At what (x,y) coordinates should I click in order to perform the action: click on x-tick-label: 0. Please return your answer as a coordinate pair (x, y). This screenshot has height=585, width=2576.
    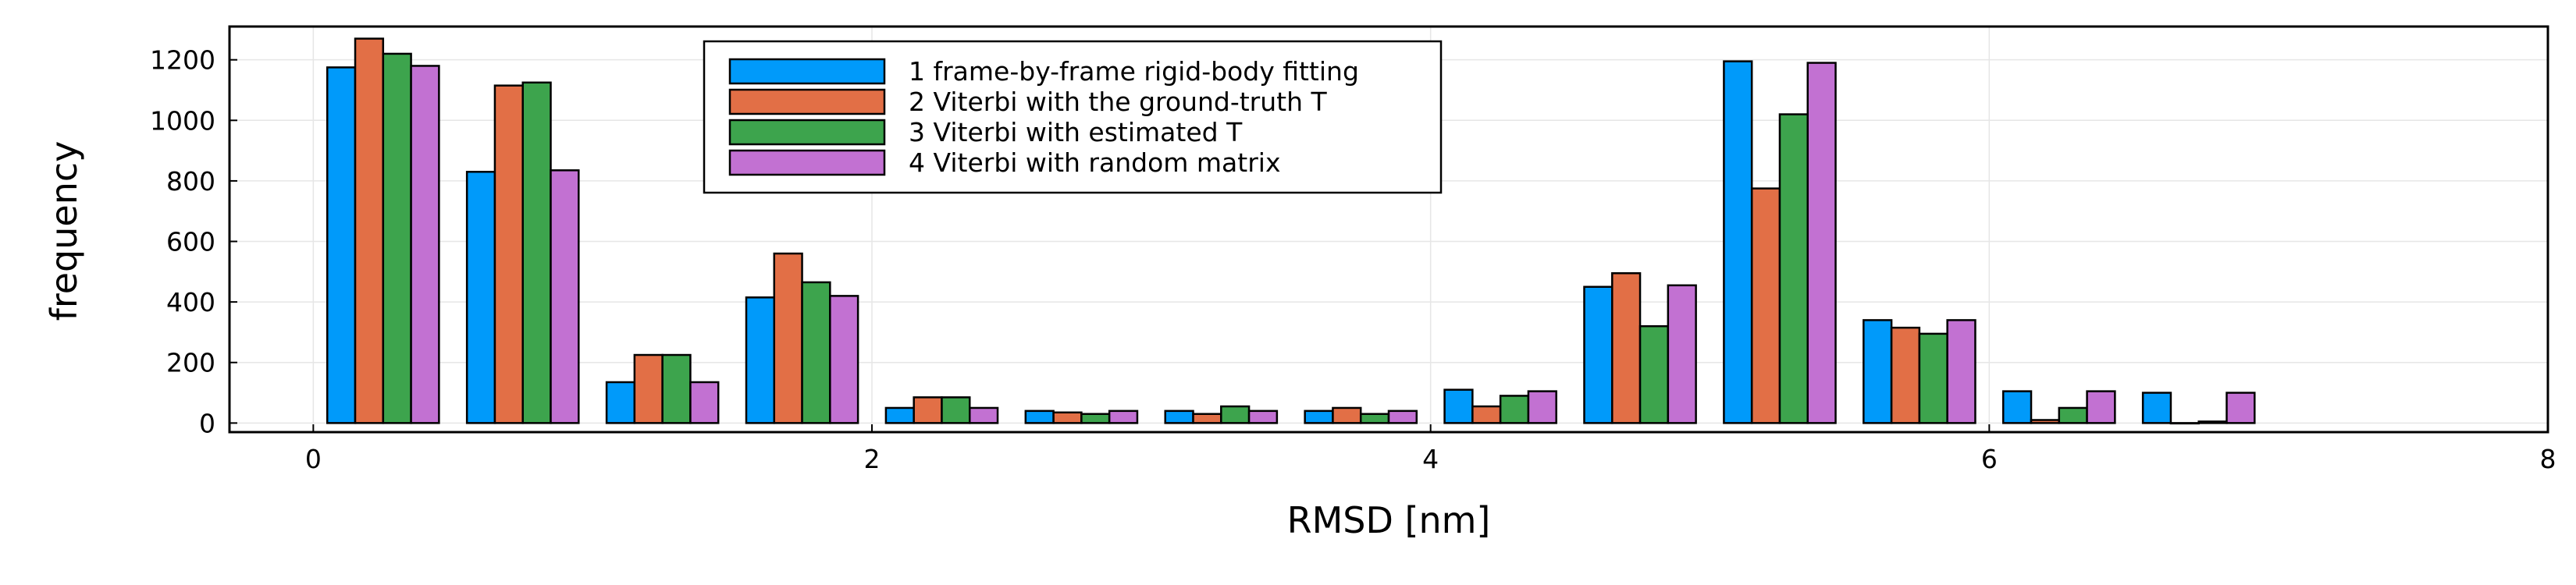
    Looking at the image, I should click on (313, 459).